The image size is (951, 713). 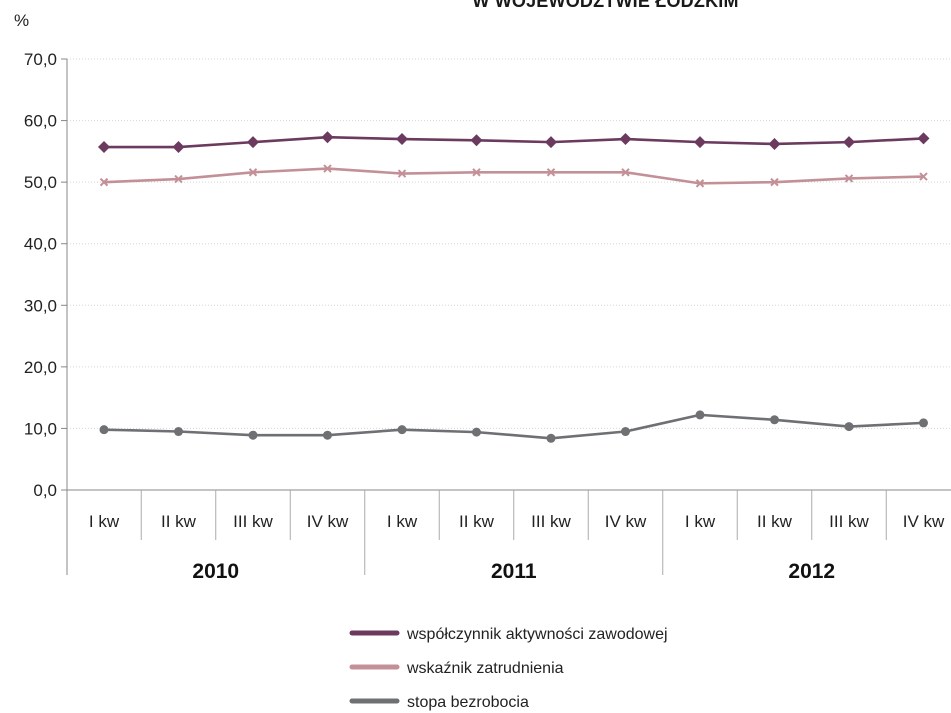 I want to click on year-group-label: 2012, so click(x=811, y=571).